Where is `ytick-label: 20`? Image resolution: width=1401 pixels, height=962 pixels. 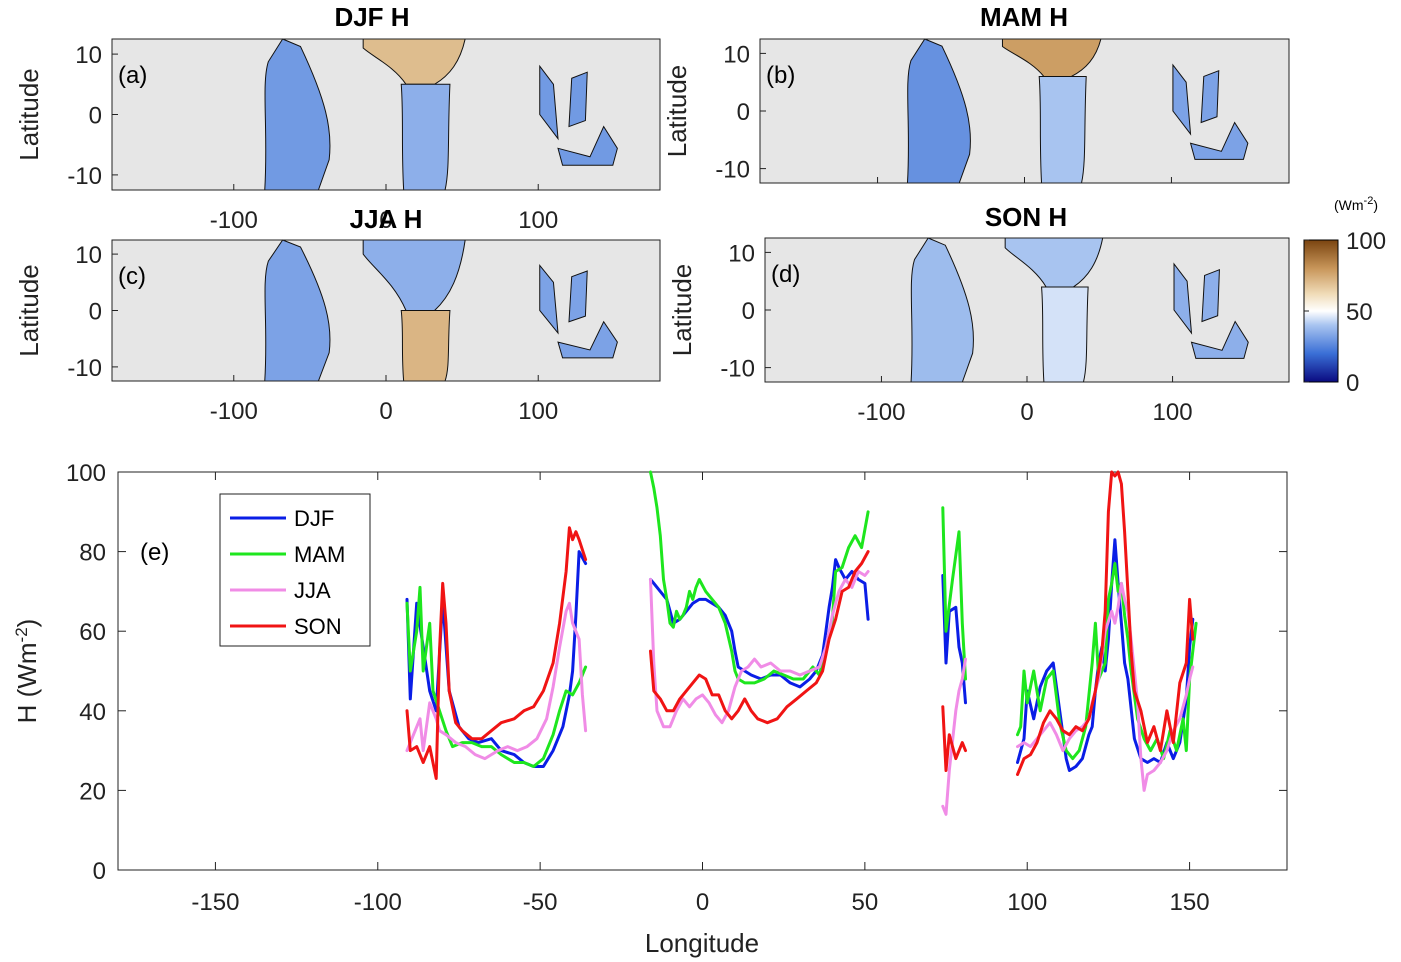 ytick-label: 20 is located at coordinates (92, 791).